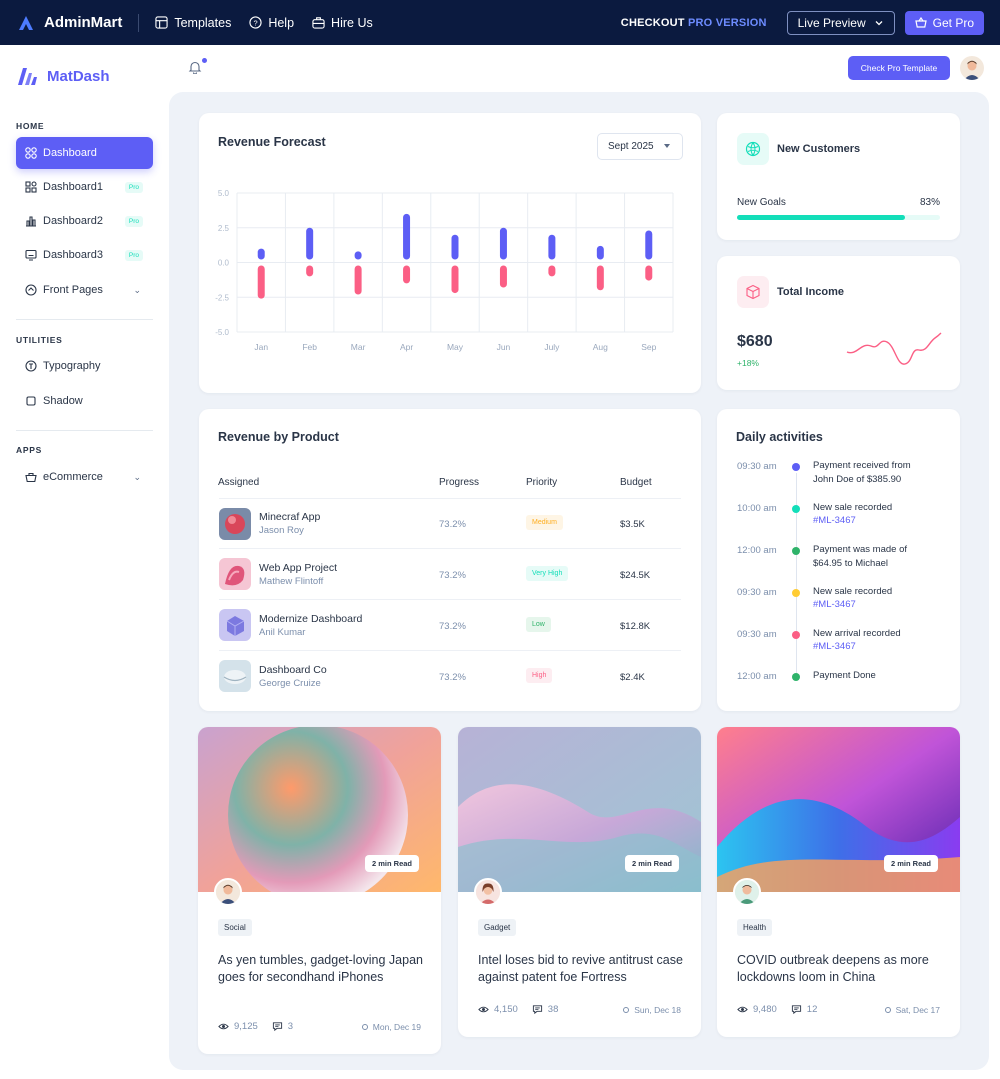  What do you see at coordinates (31, 153) in the screenshot?
I see `dashboard-icon` at bounding box center [31, 153].